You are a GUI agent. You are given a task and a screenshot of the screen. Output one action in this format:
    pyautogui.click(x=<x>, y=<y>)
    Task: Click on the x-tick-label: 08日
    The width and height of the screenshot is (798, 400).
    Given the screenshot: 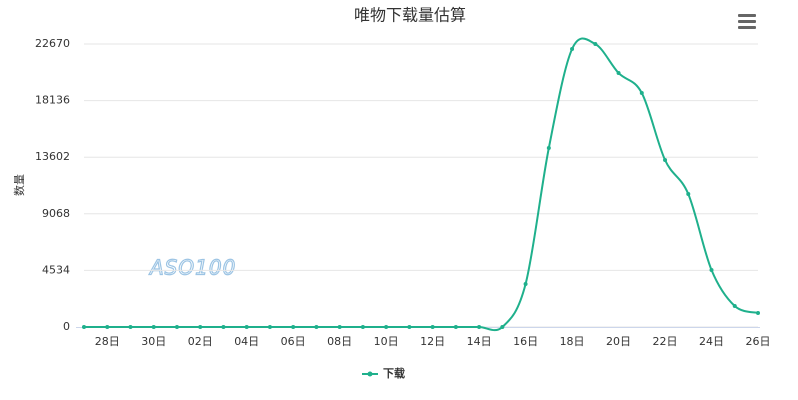 What is the action you would take?
    pyautogui.click(x=339, y=341)
    